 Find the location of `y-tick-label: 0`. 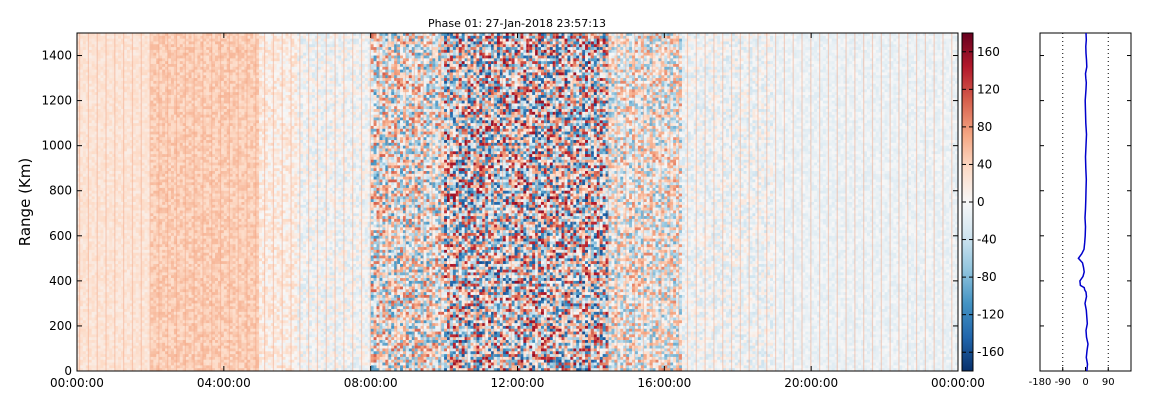

y-tick-label: 0 is located at coordinates (68, 371).